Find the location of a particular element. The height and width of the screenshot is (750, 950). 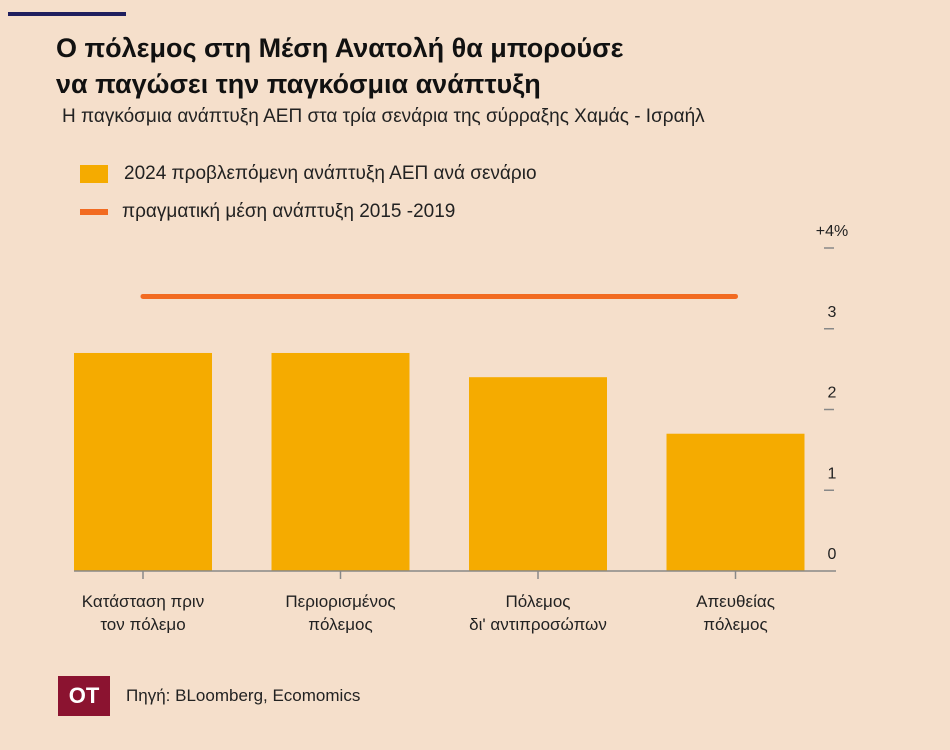

x-tick-label-1: Κατάσταση πριν τον πόλεμο is located at coordinates (143, 613).